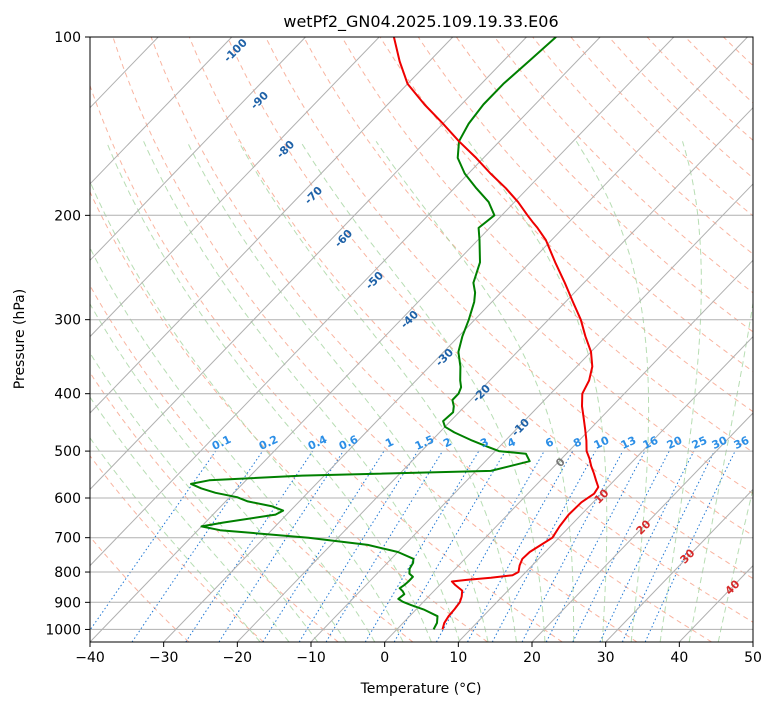 This screenshot has width=775, height=708. What do you see at coordinates (67, 573) in the screenshot?
I see `y-tick-label: 800` at bounding box center [67, 573].